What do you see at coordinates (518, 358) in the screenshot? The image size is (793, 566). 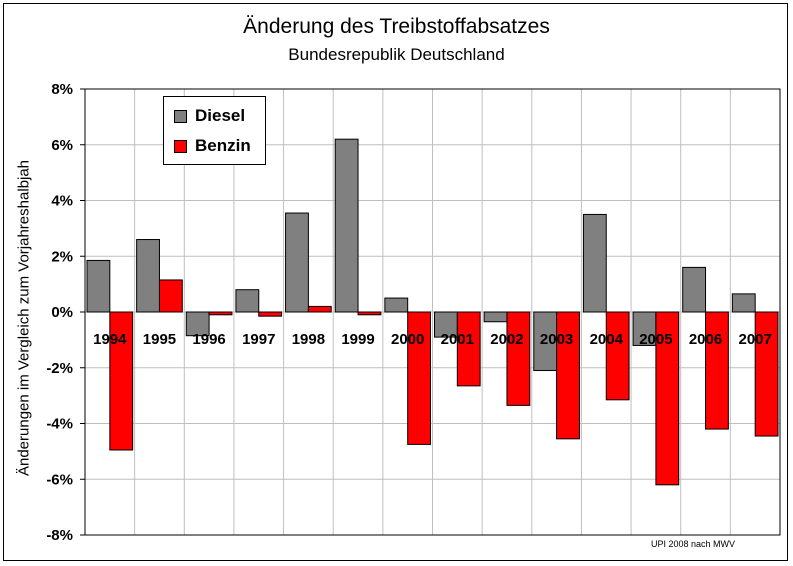 I see `bar-benzin-2002` at bounding box center [518, 358].